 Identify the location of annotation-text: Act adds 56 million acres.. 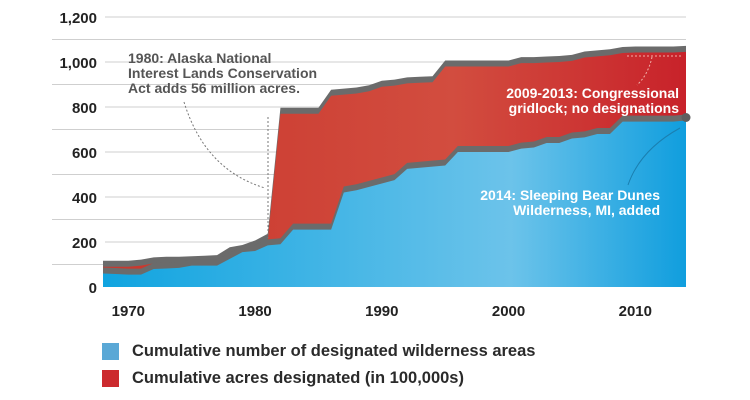
(214, 88).